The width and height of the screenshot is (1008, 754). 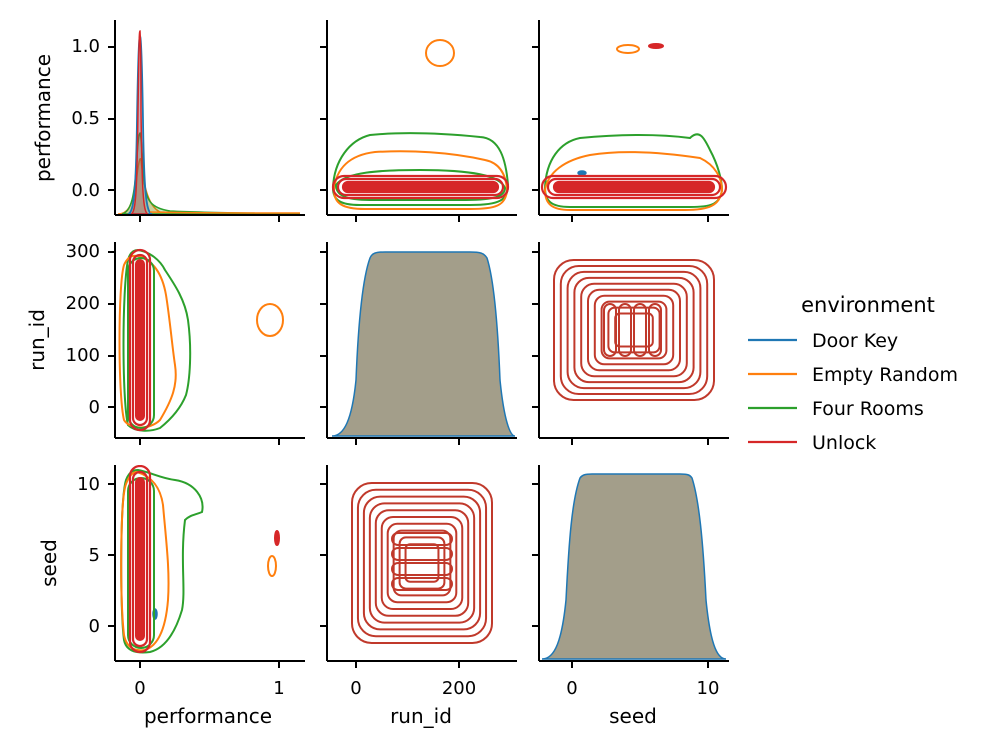 I want to click on contour-door-key-secondary, so click(x=582, y=173).